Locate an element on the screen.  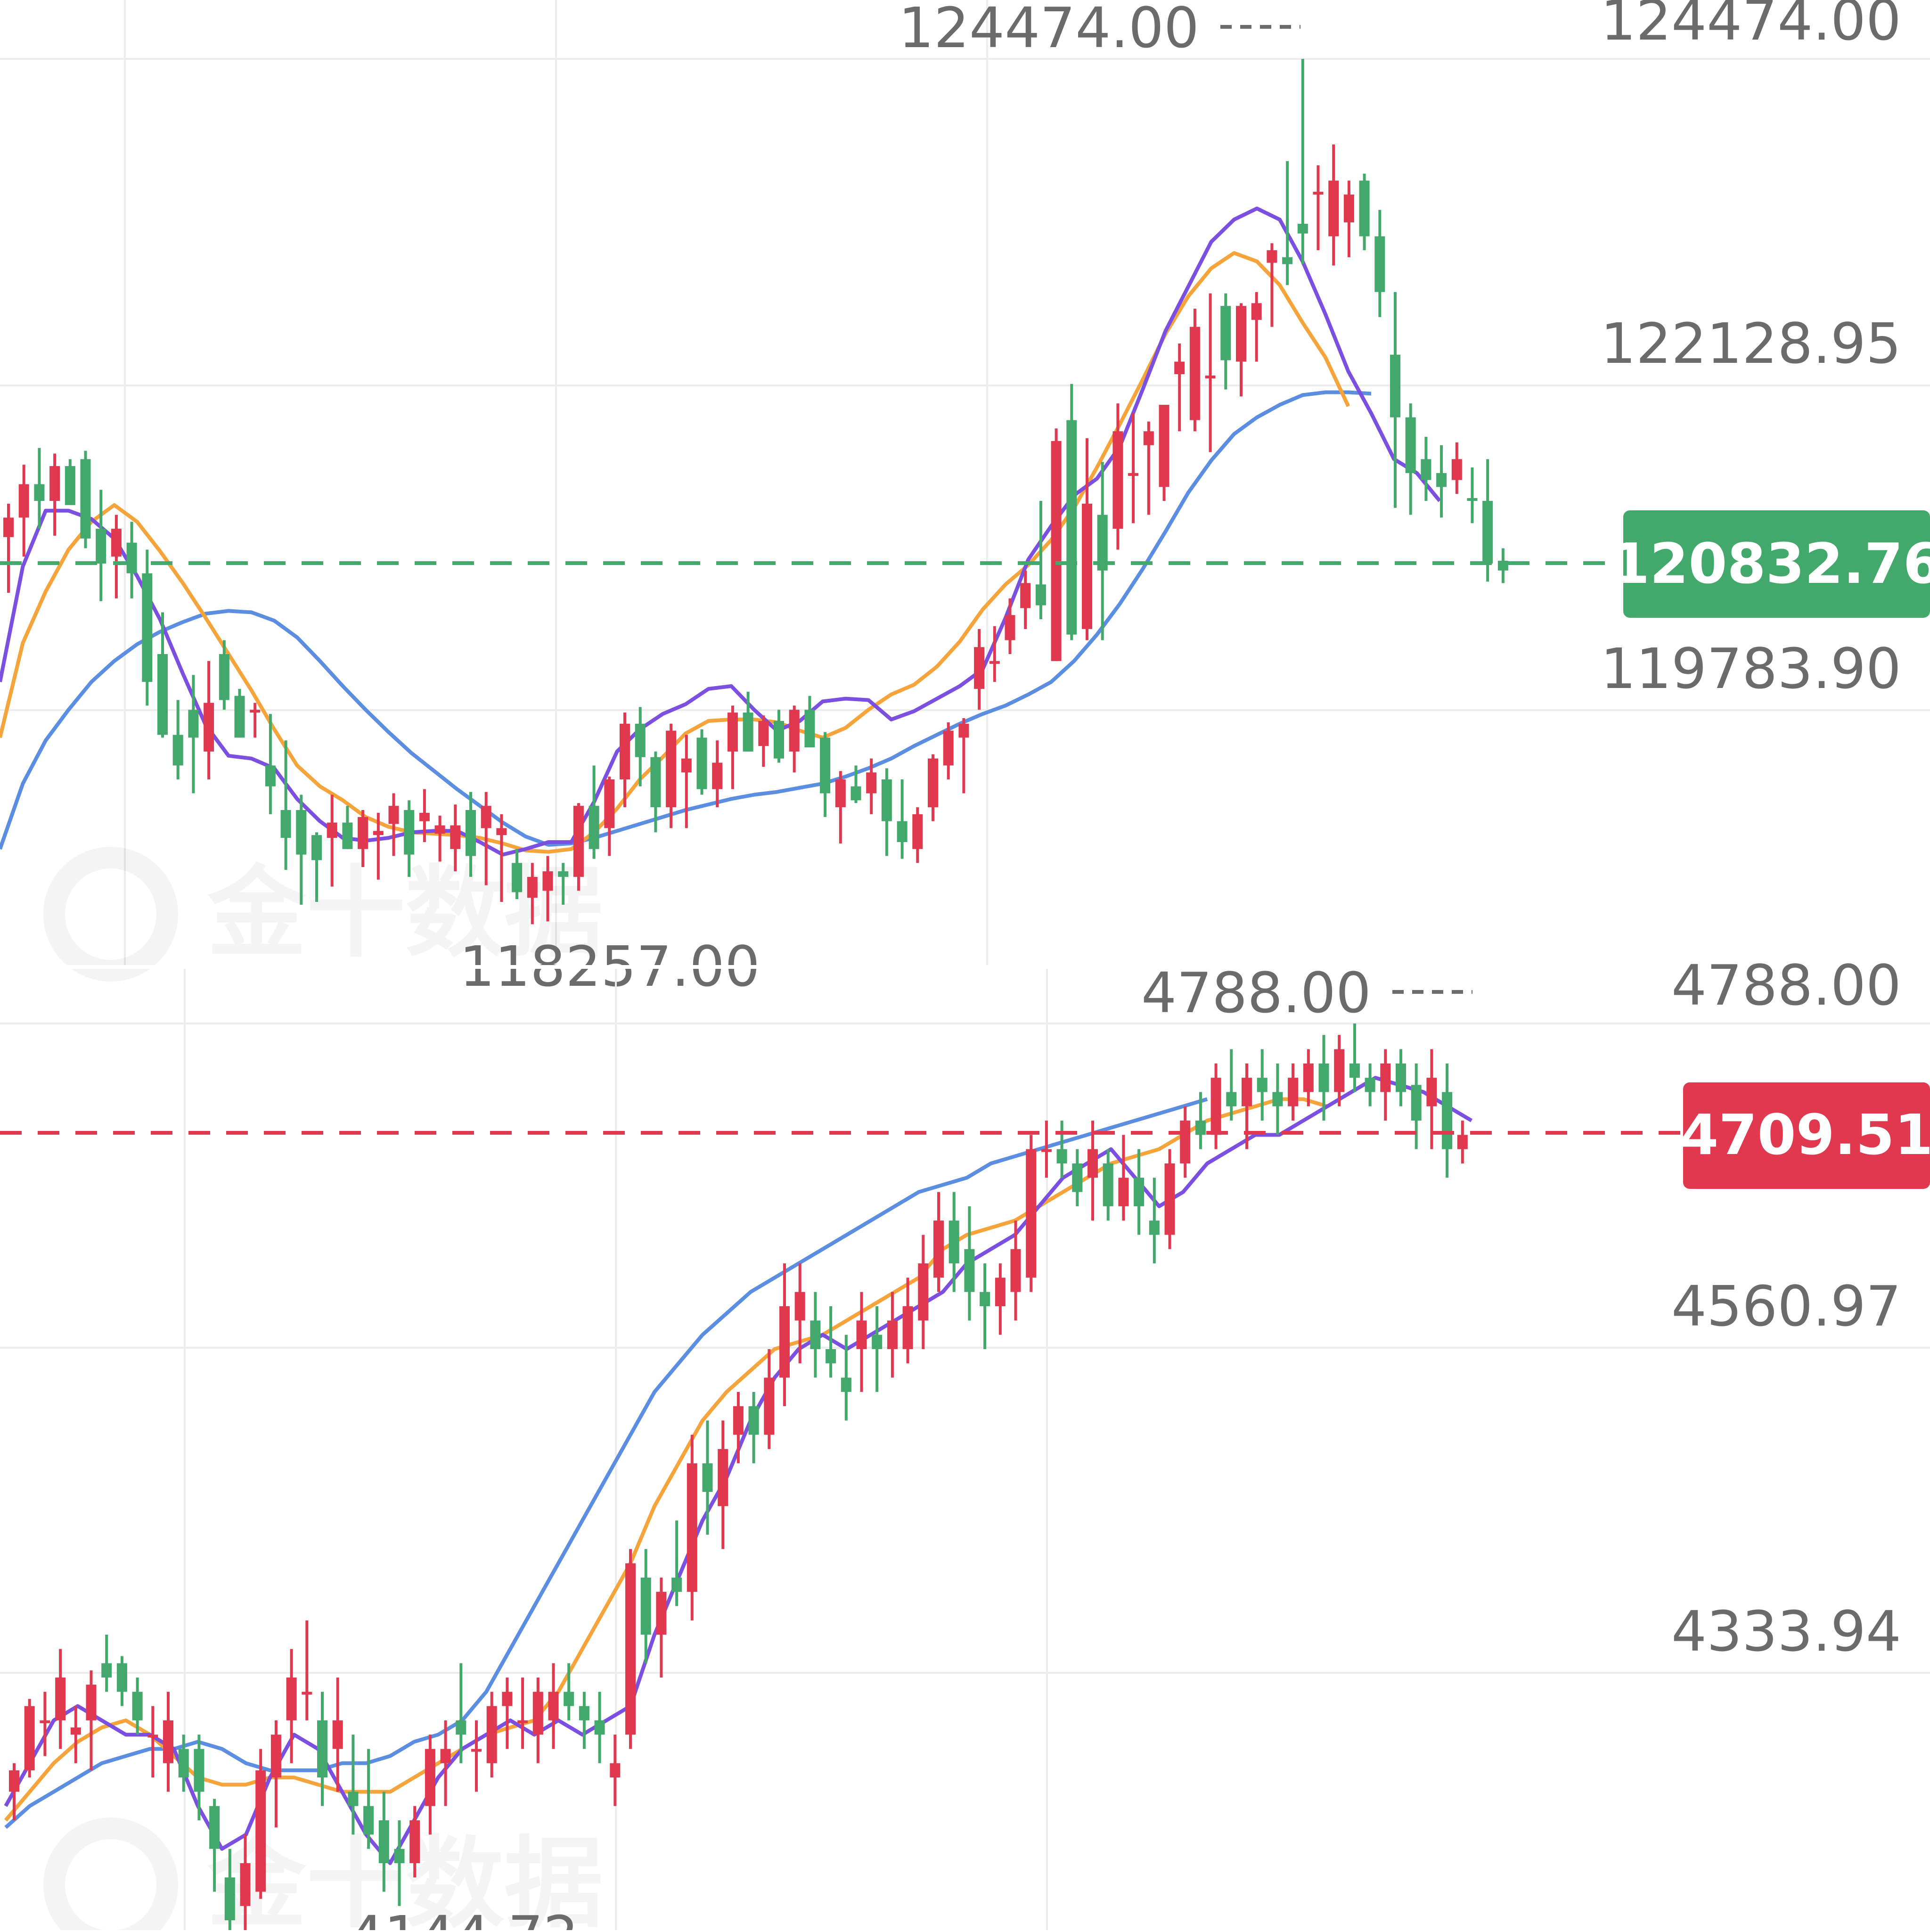
current-price-badge: 4709.51 is located at coordinates (1805, 1135).